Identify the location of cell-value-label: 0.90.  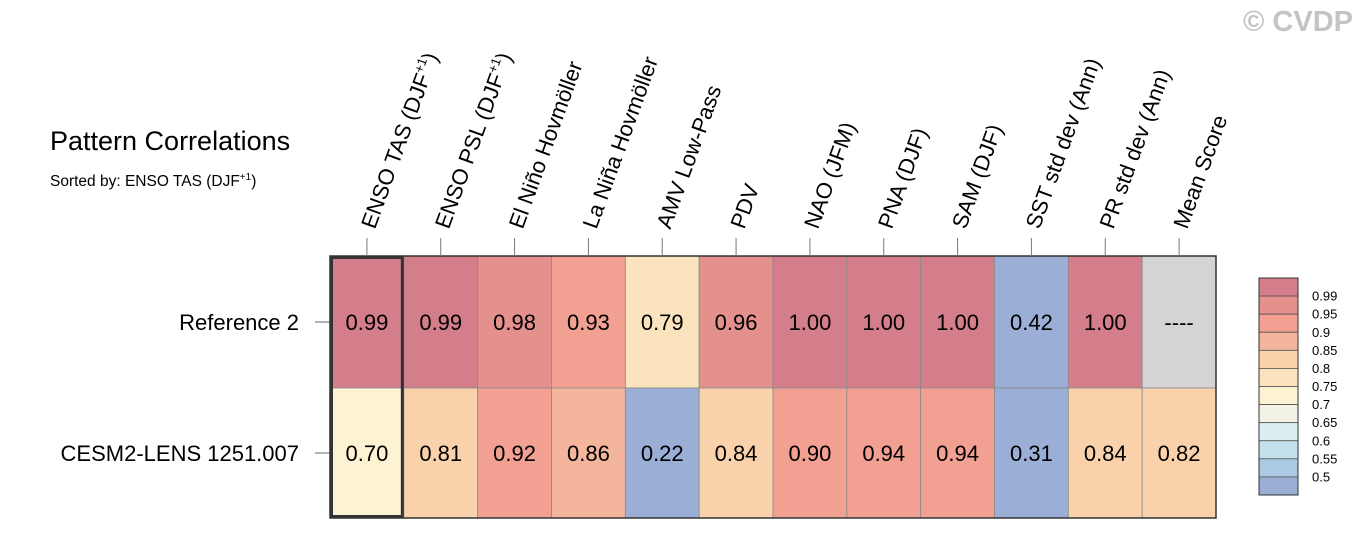
(810, 453).